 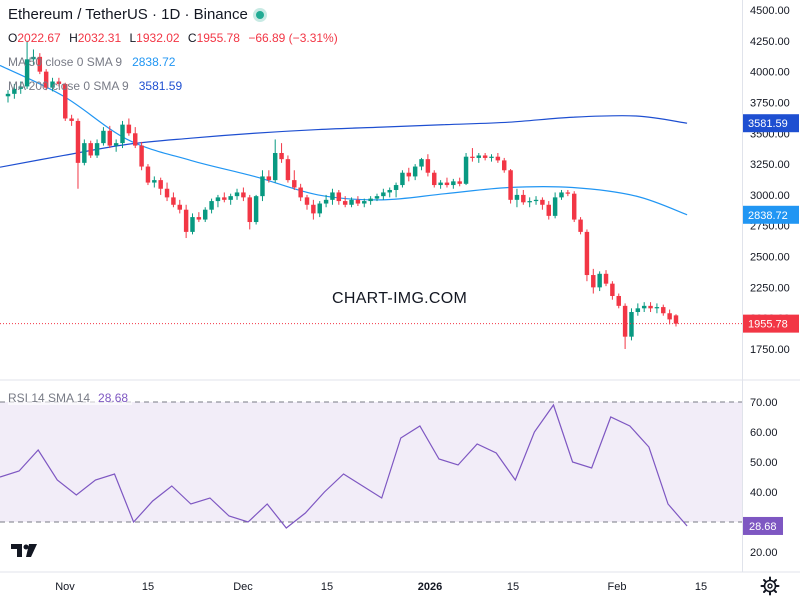 I want to click on ma50-price-text: 2838.72, so click(x=768, y=216).